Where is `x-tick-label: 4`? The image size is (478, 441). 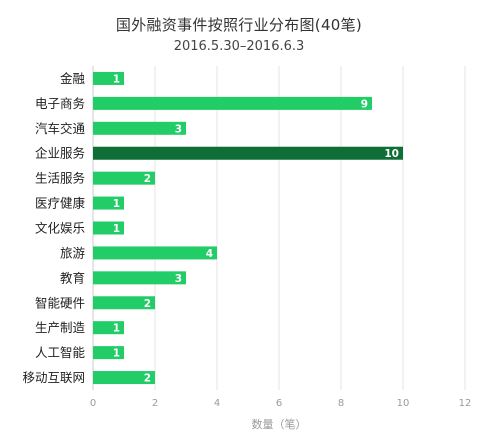 x-tick-label: 4 is located at coordinates (217, 403).